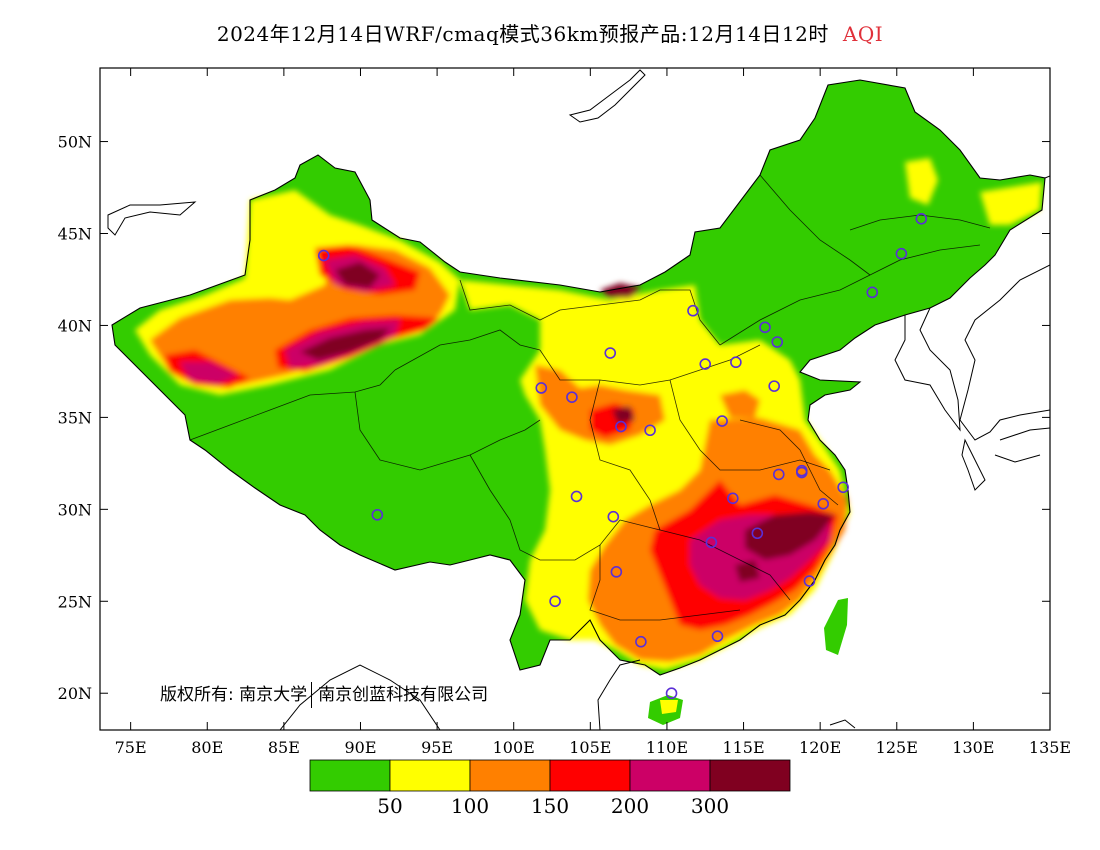 The width and height of the screenshot is (1100, 850). Describe the element at coordinates (131, 747) in the screenshot. I see `lon-label: 75E` at that location.